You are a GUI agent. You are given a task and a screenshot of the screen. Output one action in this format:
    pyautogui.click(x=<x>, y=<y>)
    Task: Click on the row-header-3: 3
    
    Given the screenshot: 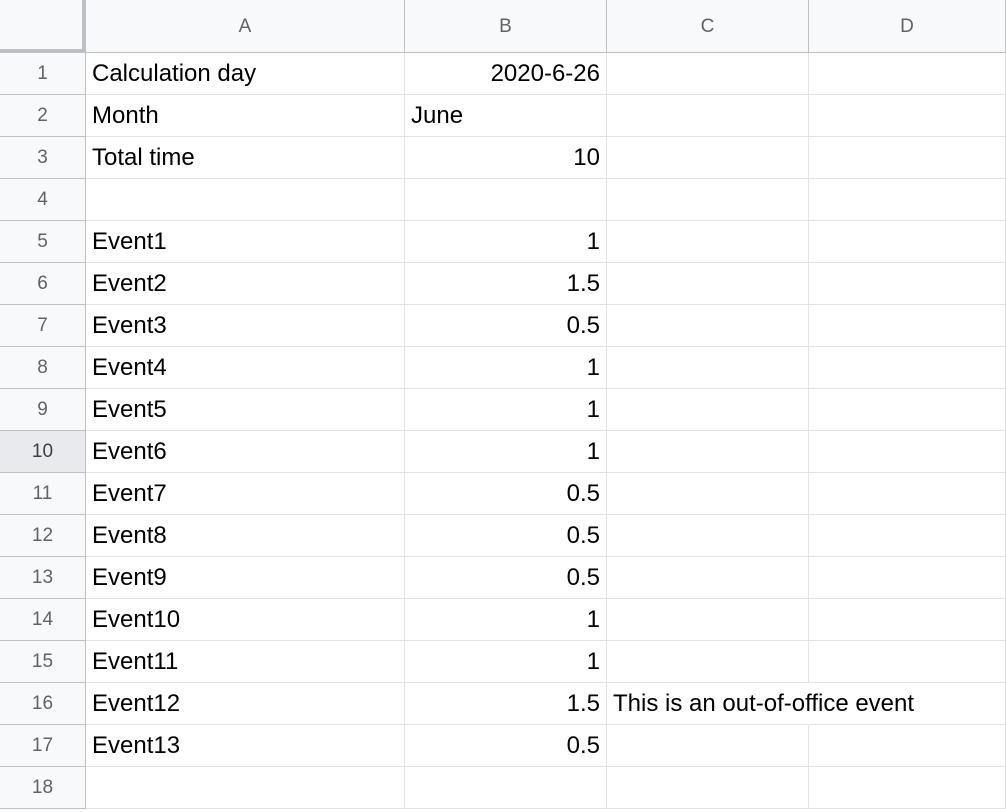 What is the action you would take?
    pyautogui.click(x=43, y=158)
    